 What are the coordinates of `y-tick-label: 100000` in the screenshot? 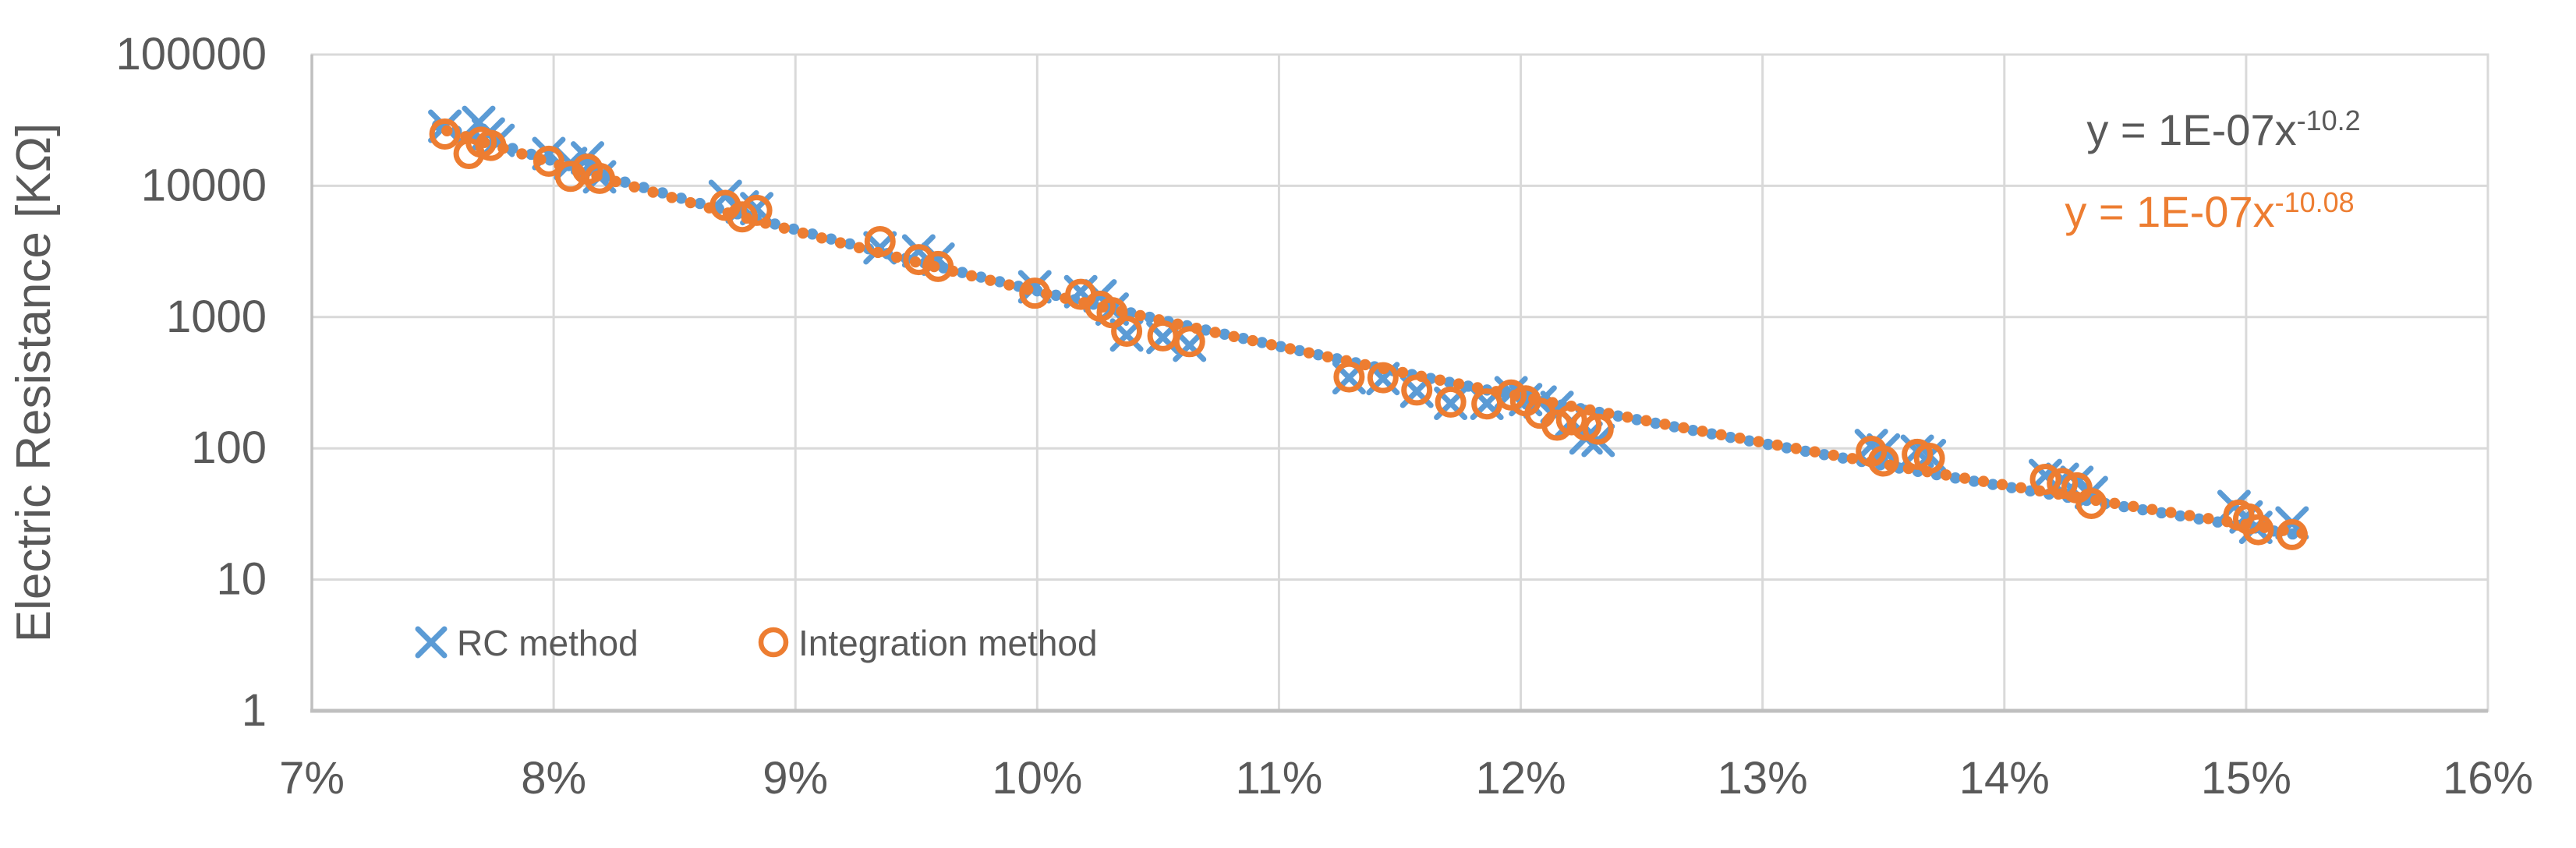 It's located at (191, 54).